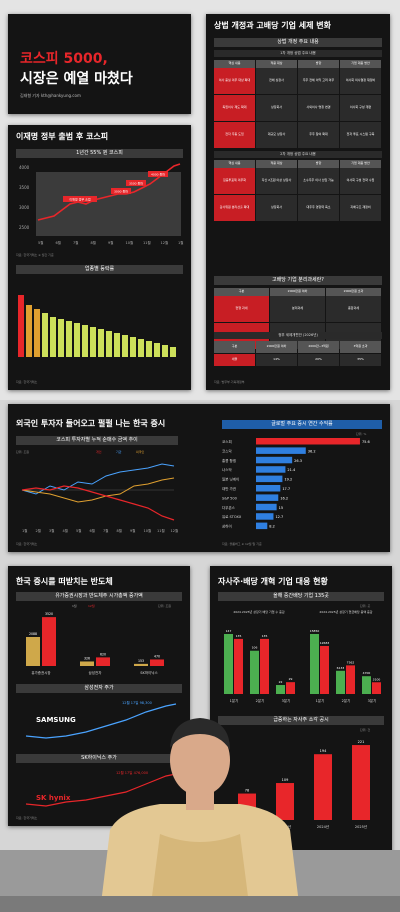 Image resolution: width=400 pixels, height=912 pixels. Describe the element at coordinates (276, 347) in the screenshot. I see `table-cell: 2000만원 이하` at that location.